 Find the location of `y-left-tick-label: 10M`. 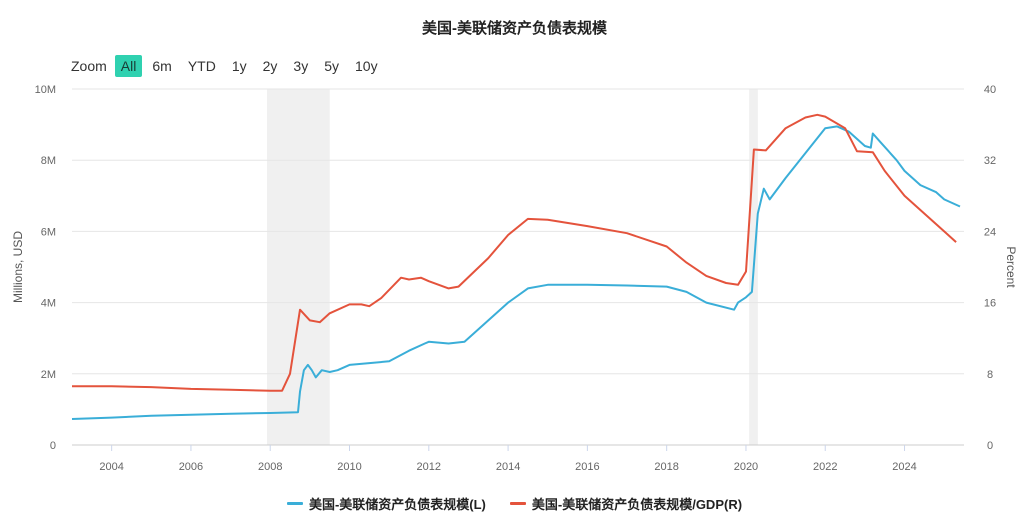

y-left-tick-label: 10M is located at coordinates (45, 90).